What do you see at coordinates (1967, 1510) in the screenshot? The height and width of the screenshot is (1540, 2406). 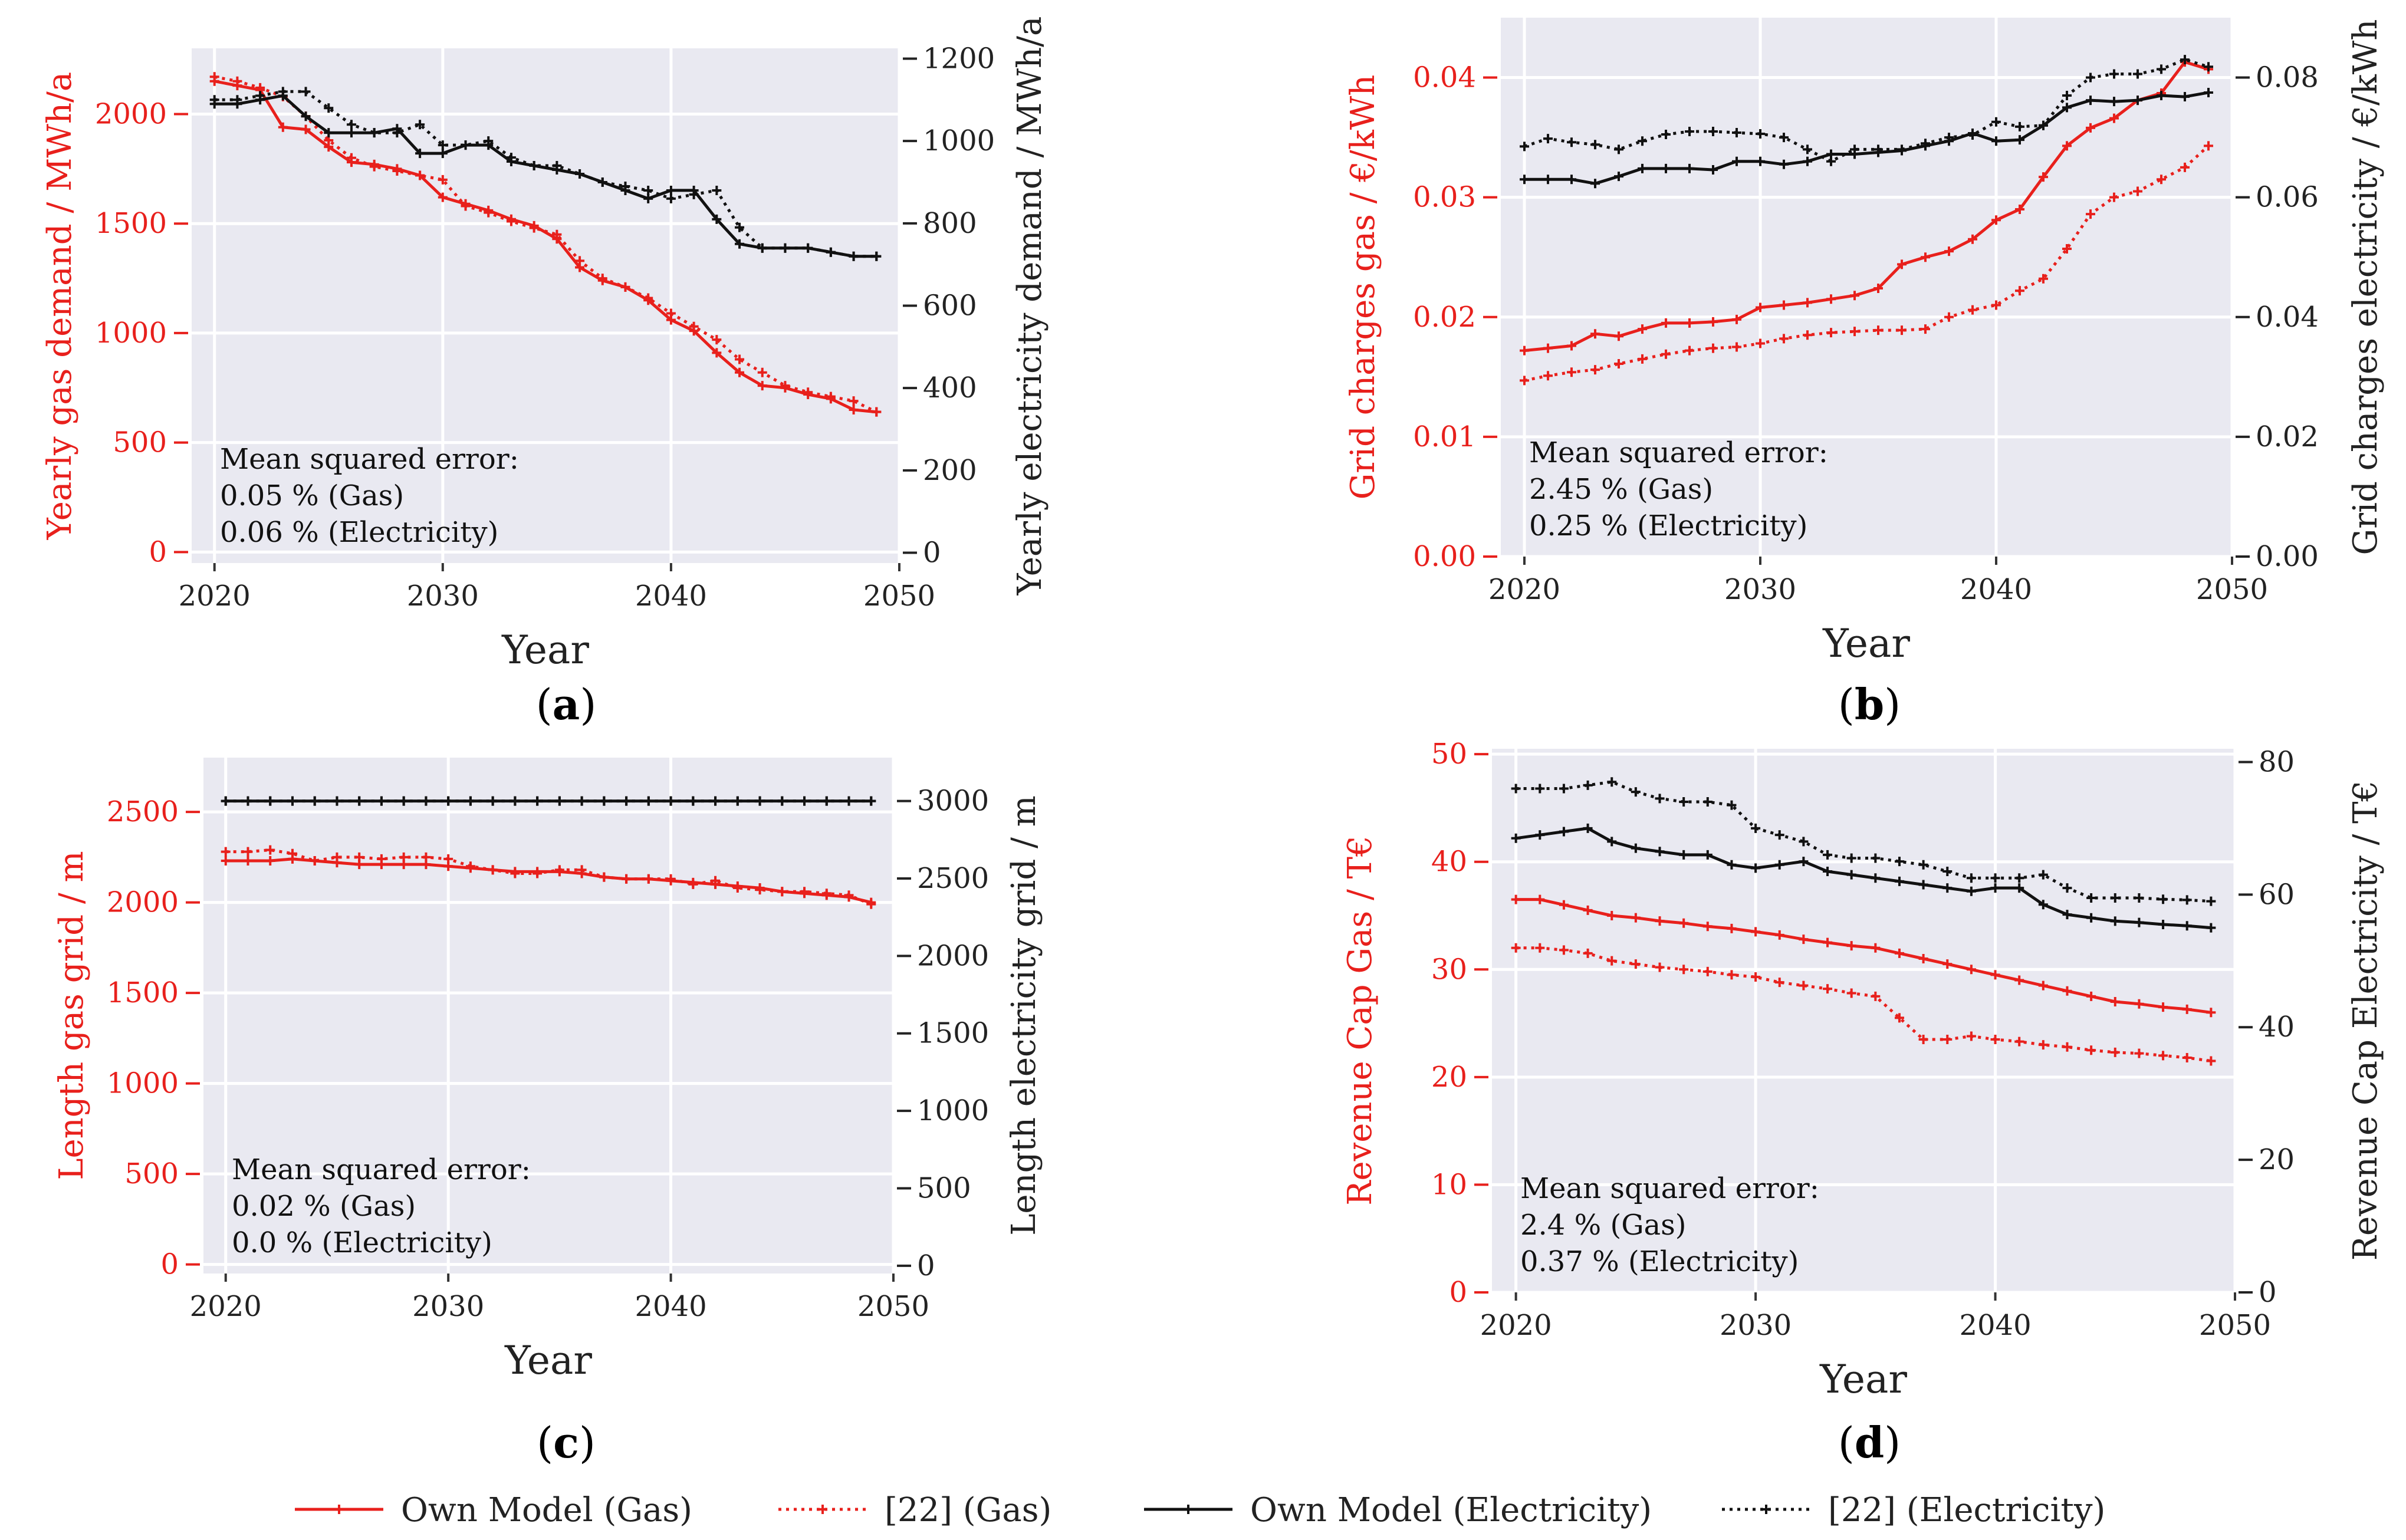 I see `legend-label: [22] (Electricity)` at bounding box center [1967, 1510].